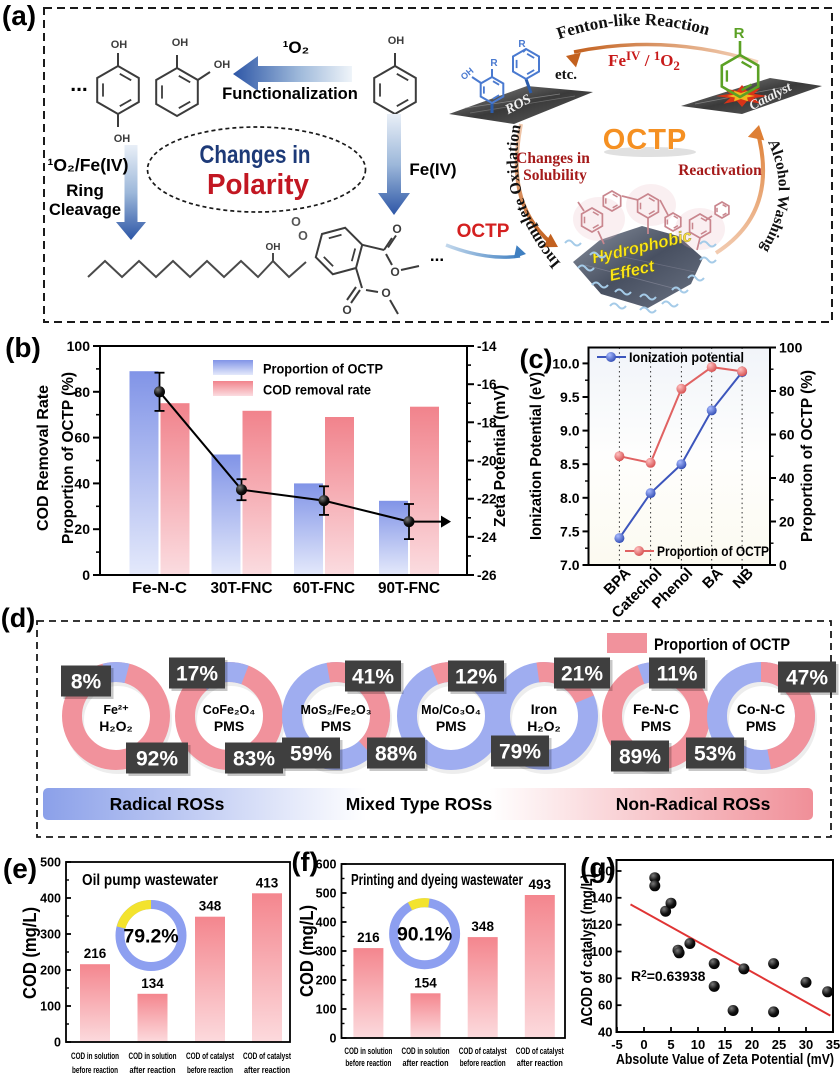 The width and height of the screenshot is (840, 1081). Describe the element at coordinates (536, 456) in the screenshot. I see `svg-text: Ionization Potential (eV)` at that location.